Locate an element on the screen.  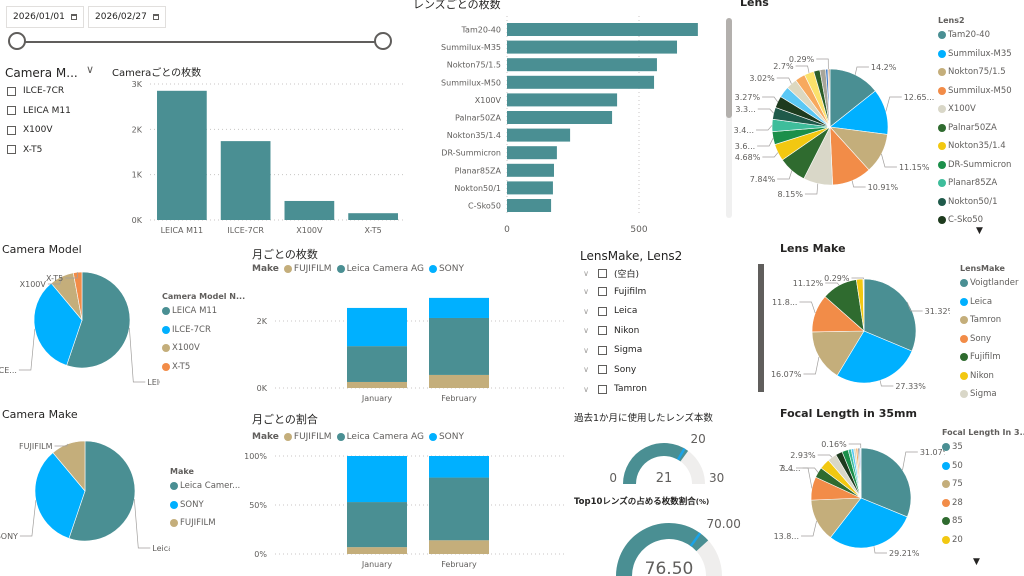
lensmake-slicer-item: ∨ Nikon is located at coordinates (610, 331).